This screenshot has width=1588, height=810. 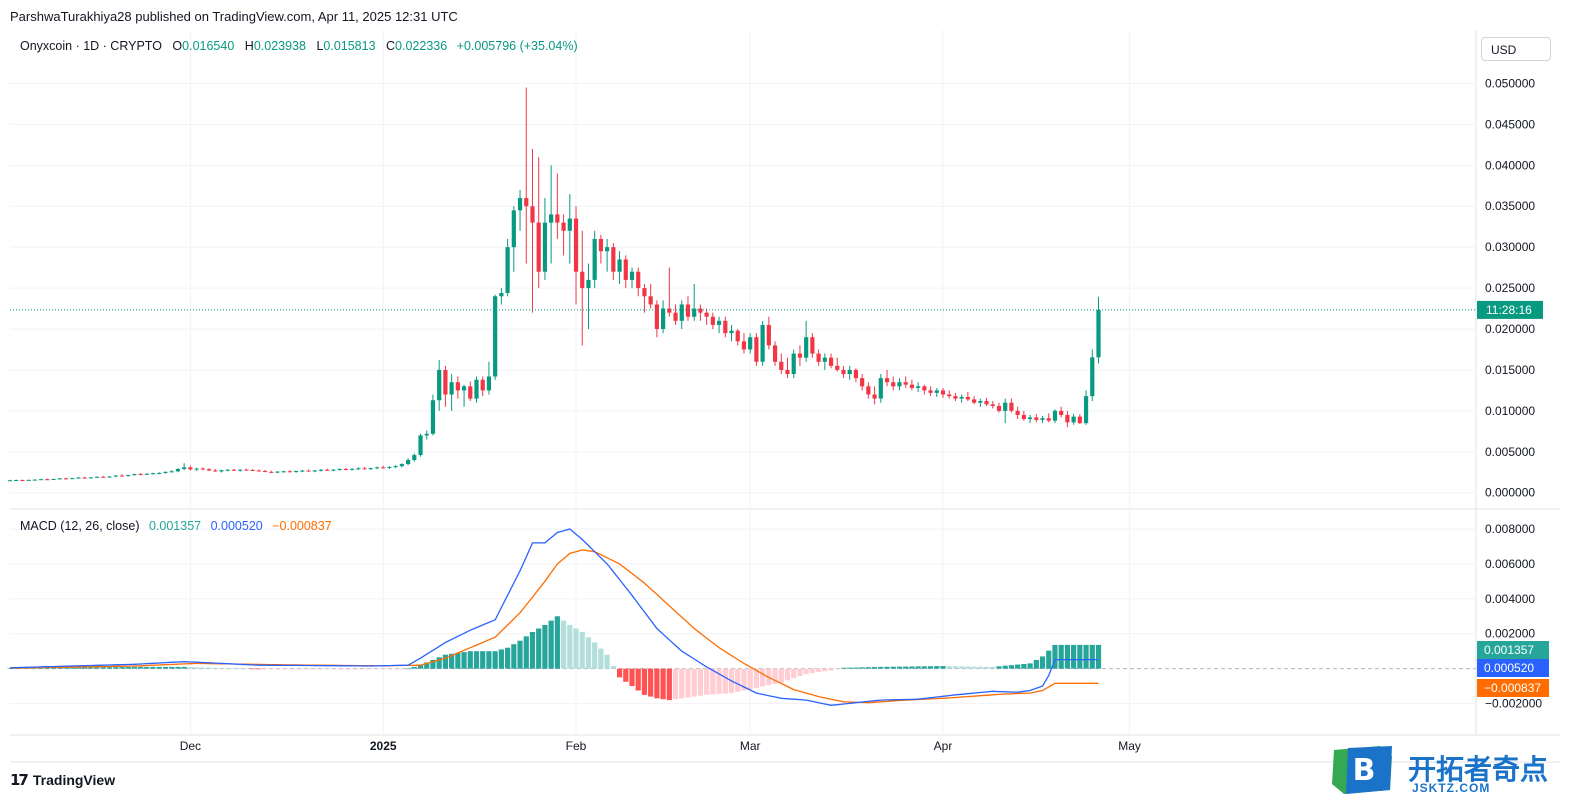 What do you see at coordinates (750, 746) in the screenshot?
I see `time-tick-label: Mar` at bounding box center [750, 746].